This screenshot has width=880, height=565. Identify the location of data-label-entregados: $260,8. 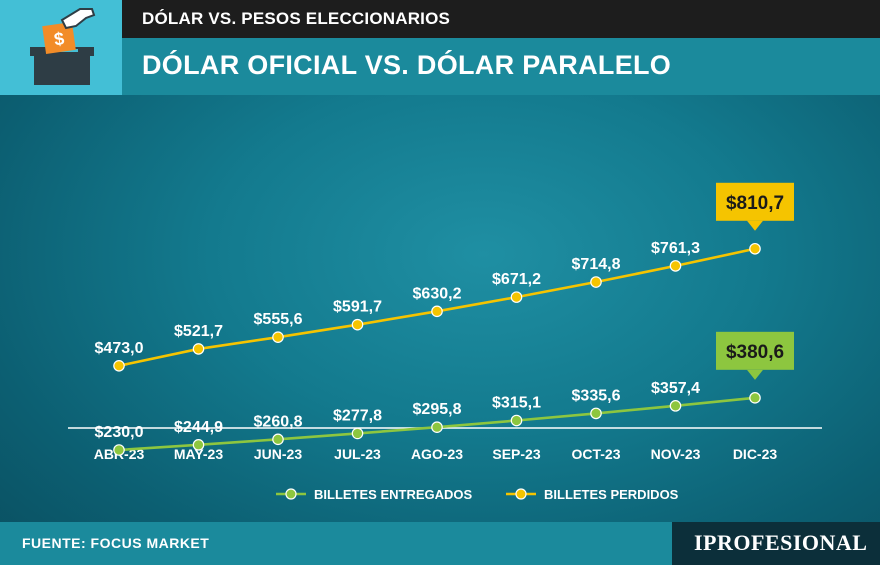
(278, 421).